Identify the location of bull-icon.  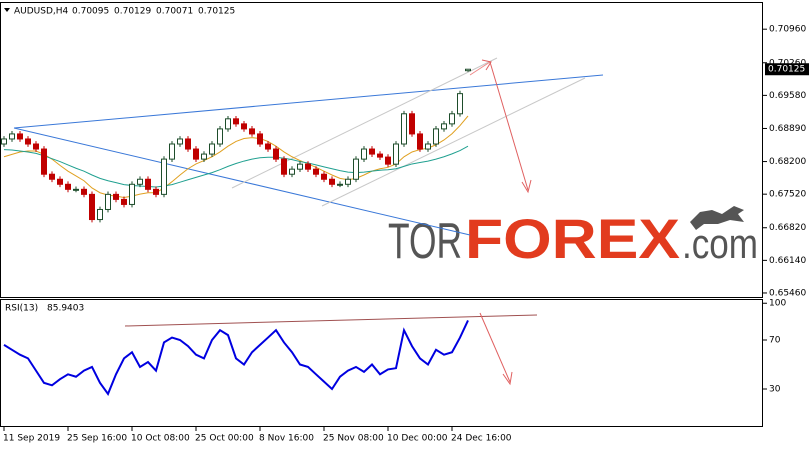
(717, 218).